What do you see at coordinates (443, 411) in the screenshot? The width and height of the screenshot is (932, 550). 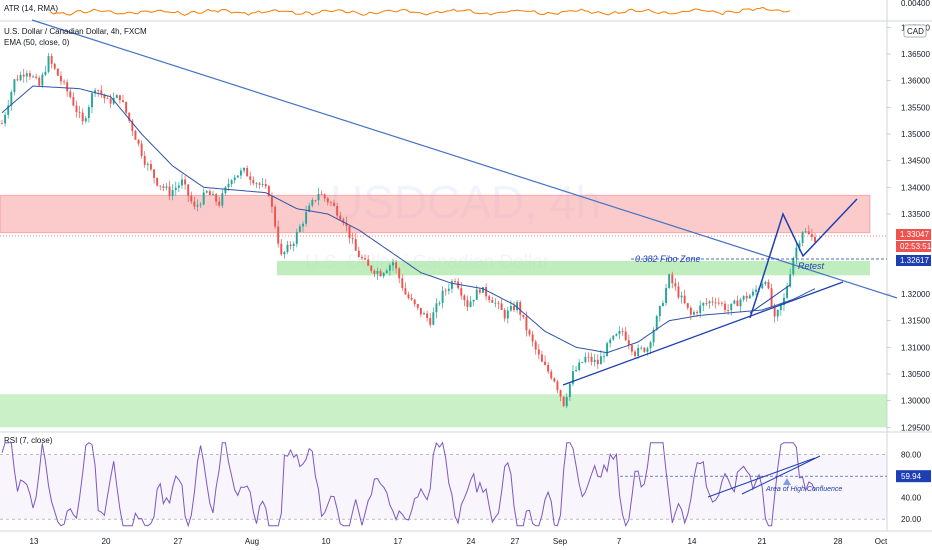 I see `support-zone` at bounding box center [443, 411].